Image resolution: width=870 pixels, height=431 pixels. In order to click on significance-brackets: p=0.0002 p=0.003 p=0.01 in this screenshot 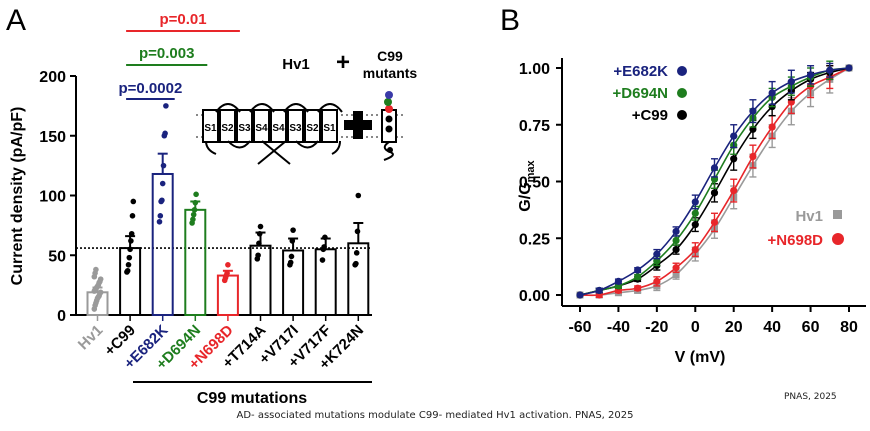, I will do `click(179, 55)`.